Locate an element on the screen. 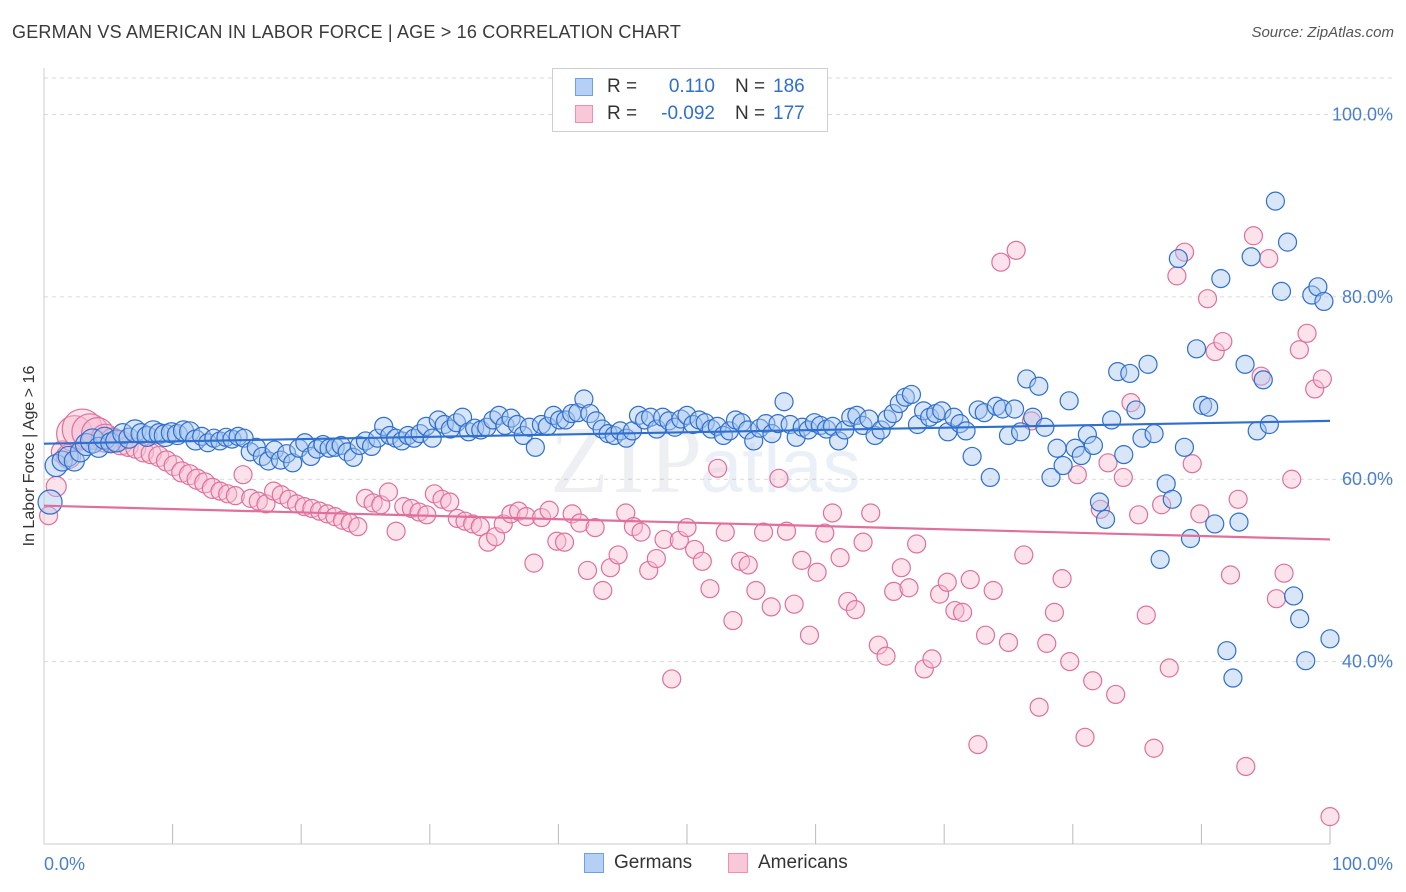 The image size is (1406, 892). source-label: Source: ZipAtlas.com is located at coordinates (1322, 32).